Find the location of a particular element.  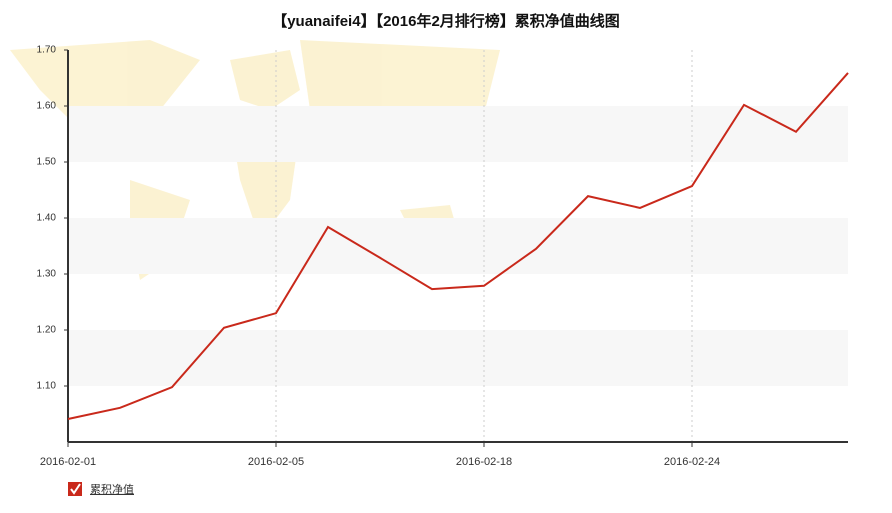

y-tick-label: 1.50 is located at coordinates (47, 162).